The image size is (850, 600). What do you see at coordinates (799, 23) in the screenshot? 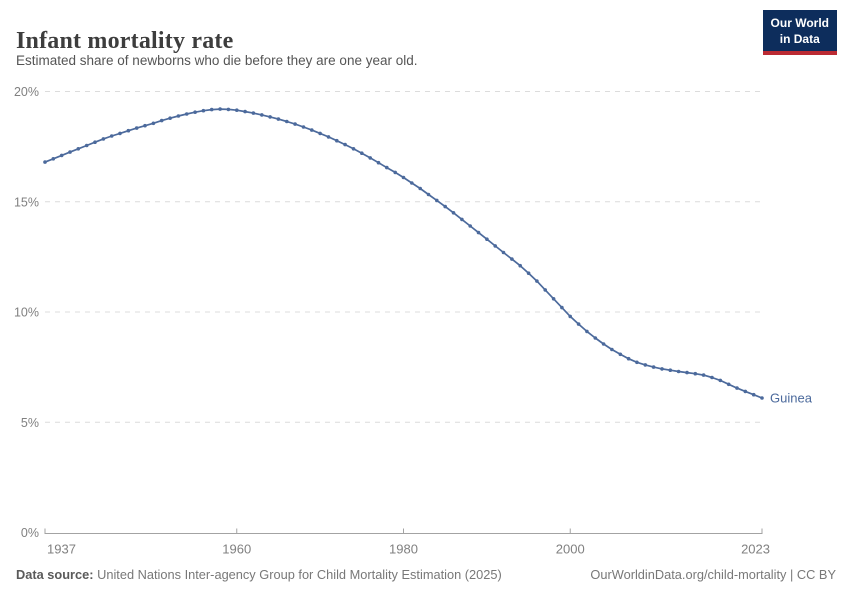
I see `owid-logo-line1: Our World` at bounding box center [799, 23].